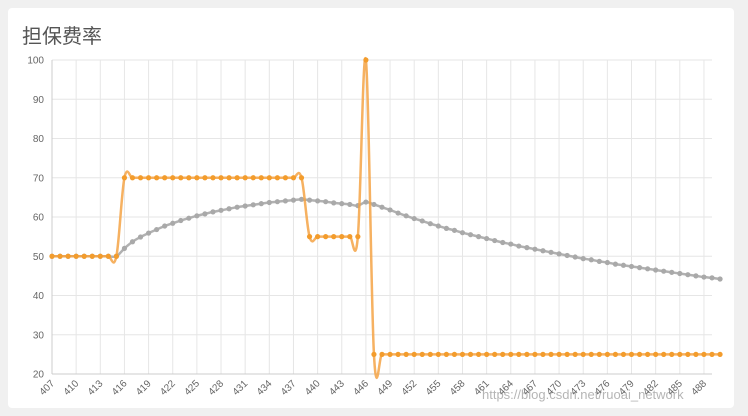  Describe the element at coordinates (39, 296) in the screenshot. I see `y-tick-label: 40` at that location.